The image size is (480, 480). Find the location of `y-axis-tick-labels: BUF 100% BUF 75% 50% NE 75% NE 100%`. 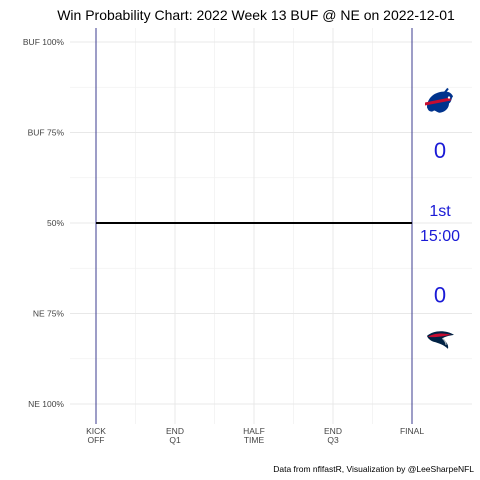

y-axis-tick-labels: BUF 100% BUF 75% 50% NE 75% NE 100% is located at coordinates (44, 223).